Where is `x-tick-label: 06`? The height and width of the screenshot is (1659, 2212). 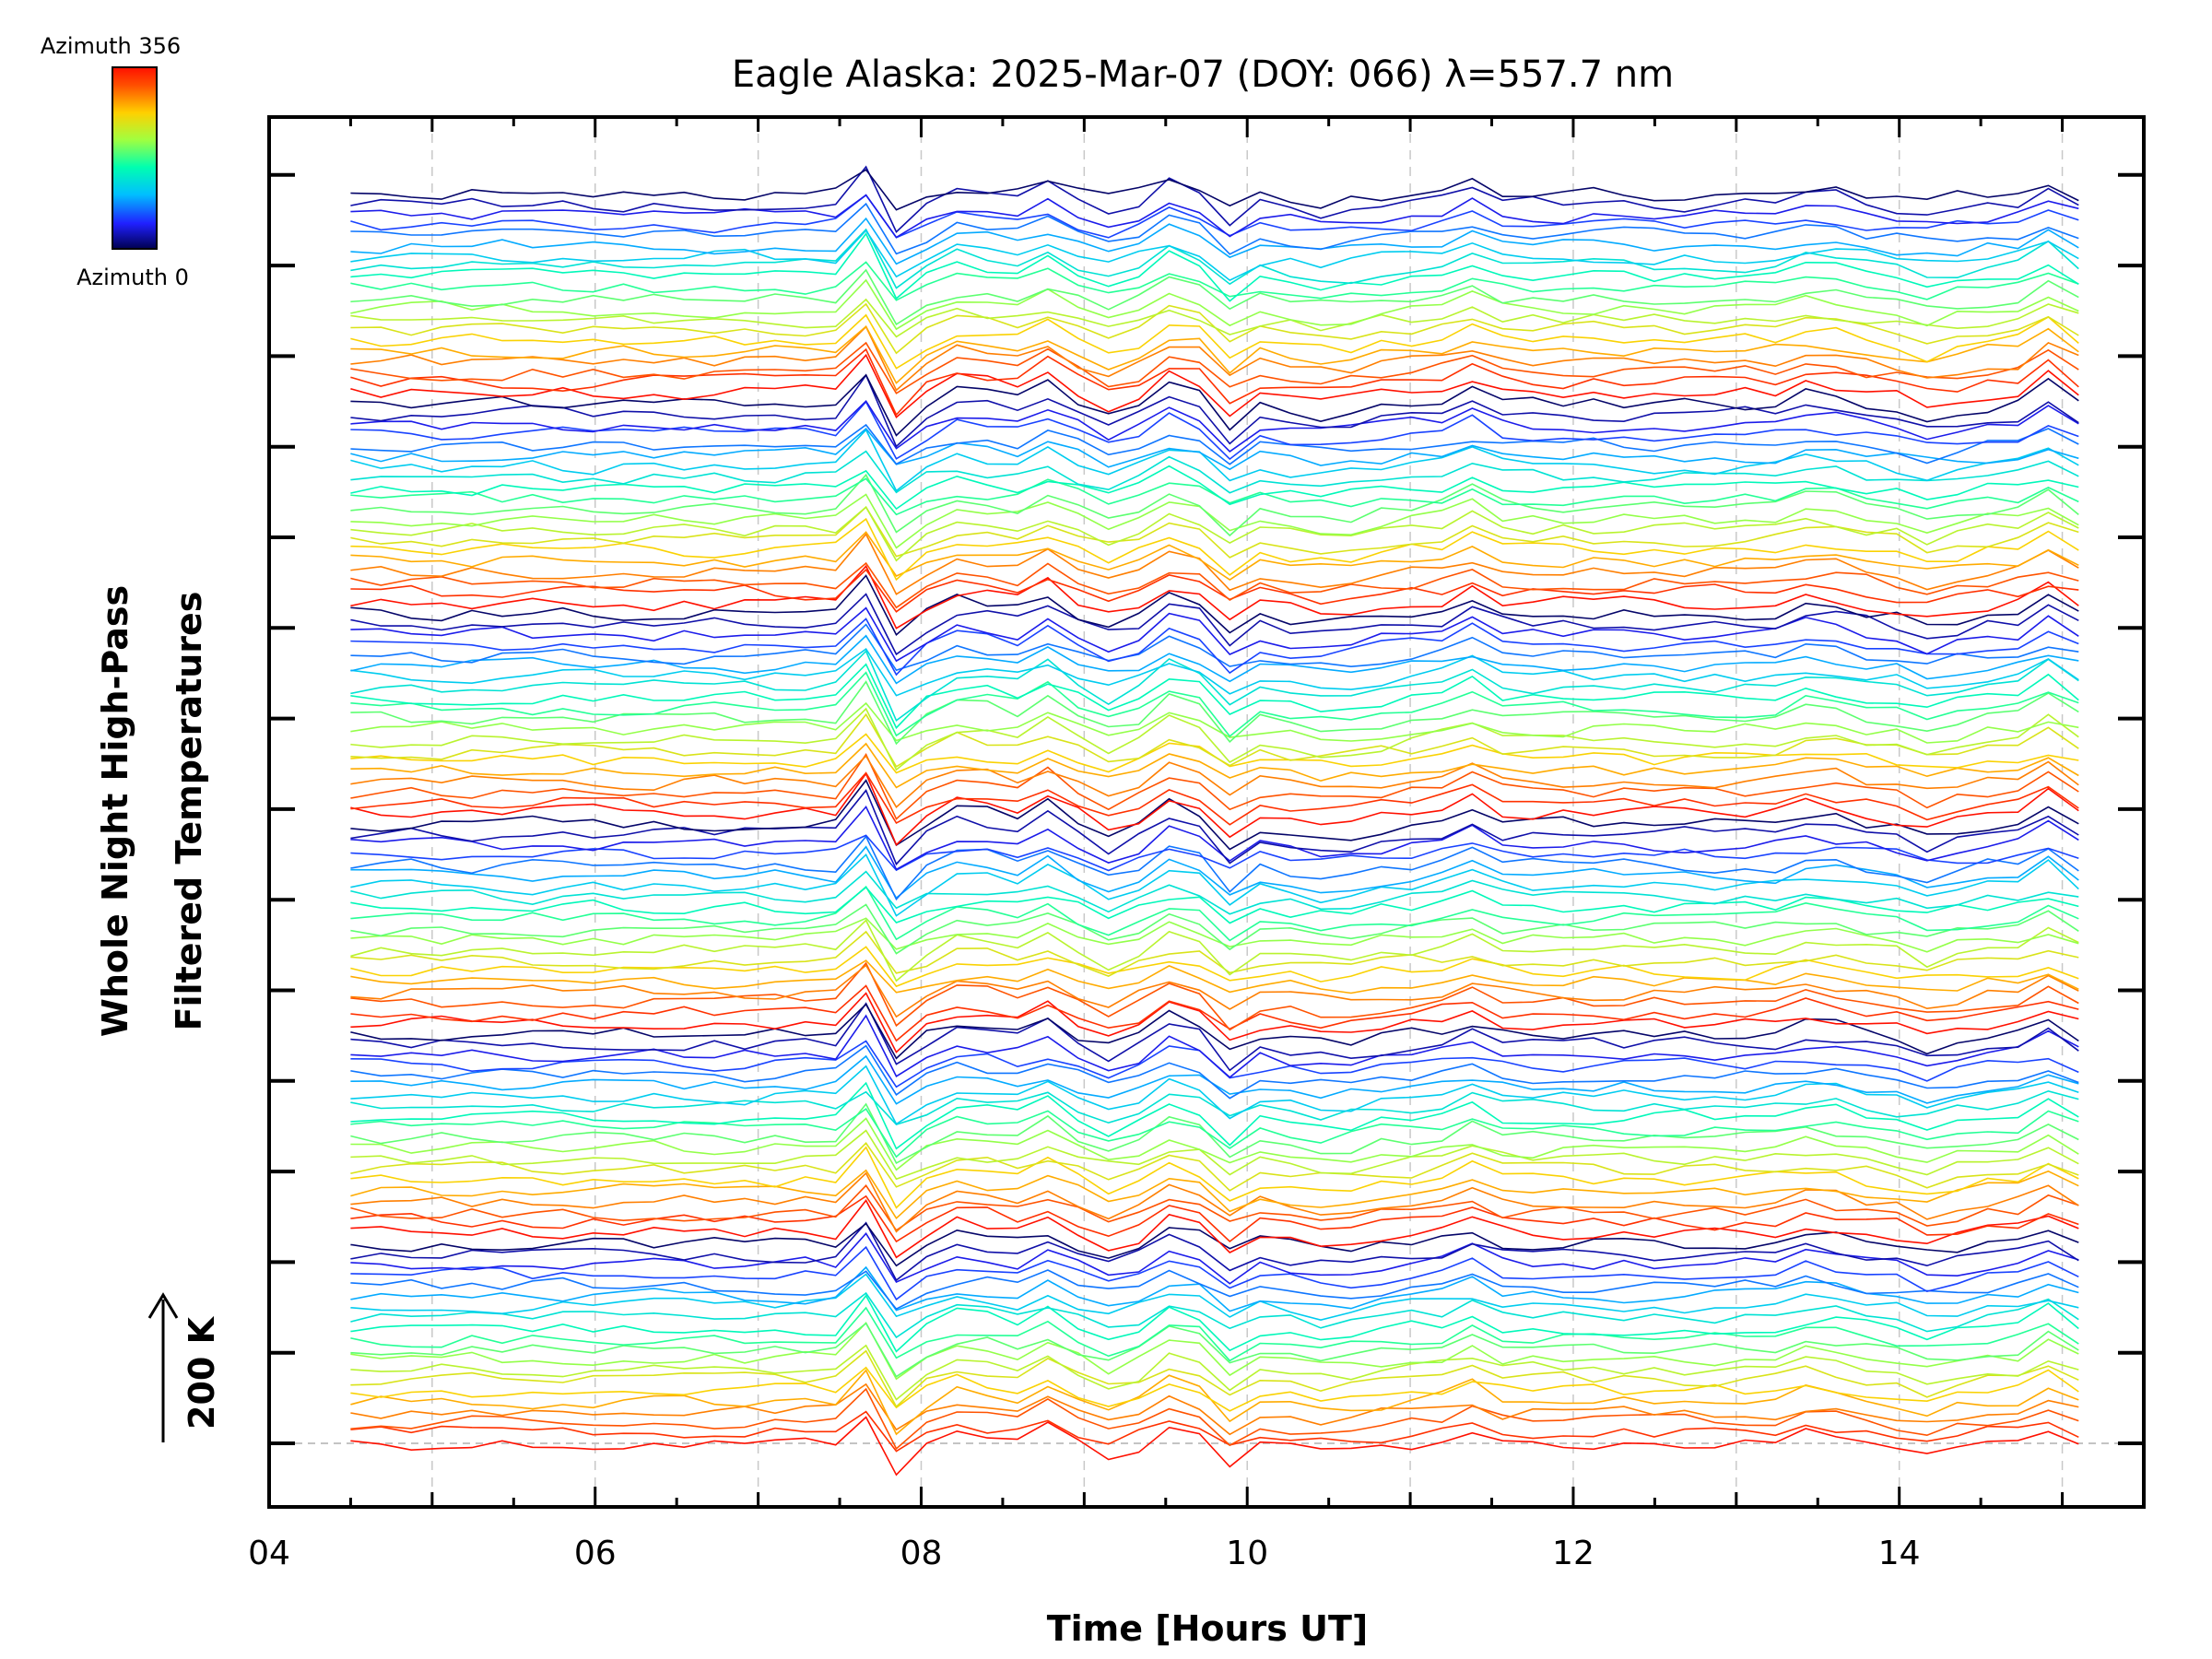 x-tick-label: 06 is located at coordinates (595, 1553).